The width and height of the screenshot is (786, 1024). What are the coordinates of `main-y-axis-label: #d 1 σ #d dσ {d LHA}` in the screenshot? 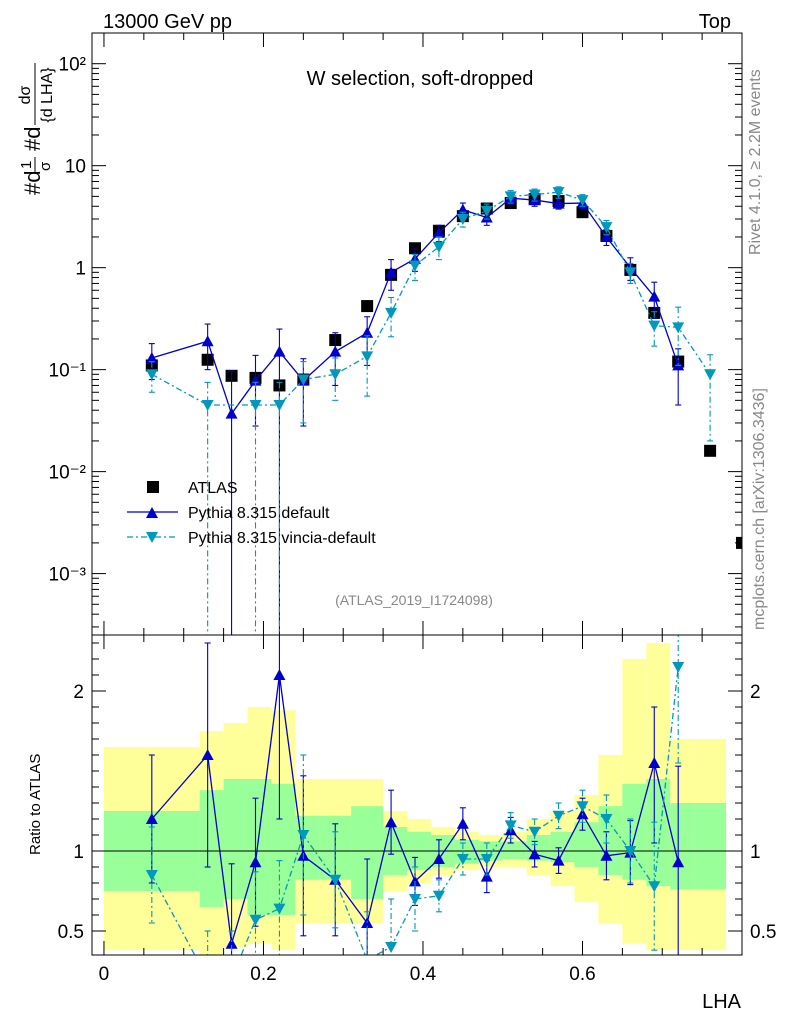 It's located at (36, 129).